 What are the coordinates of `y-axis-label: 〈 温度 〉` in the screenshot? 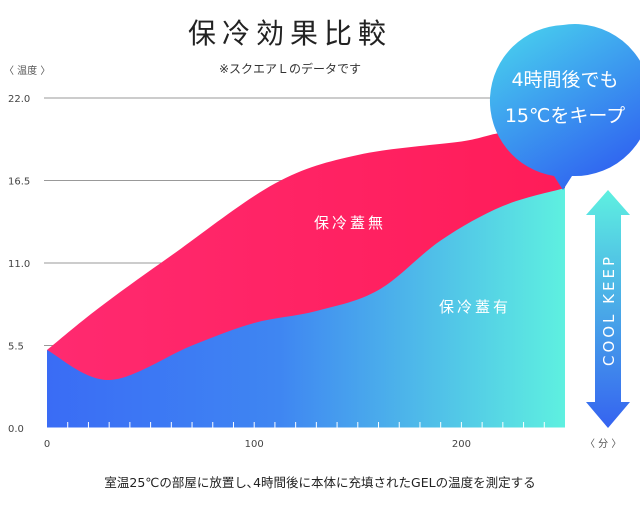 It's located at (27, 71).